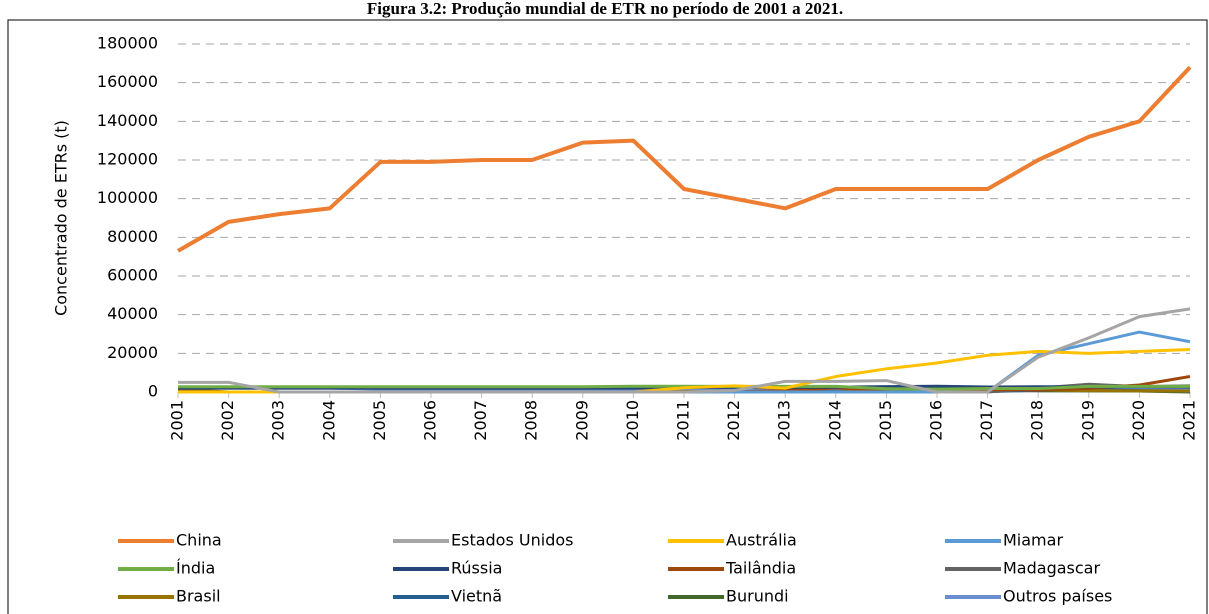  Describe the element at coordinates (198, 596) in the screenshot. I see `legend-label: Brasil` at that location.